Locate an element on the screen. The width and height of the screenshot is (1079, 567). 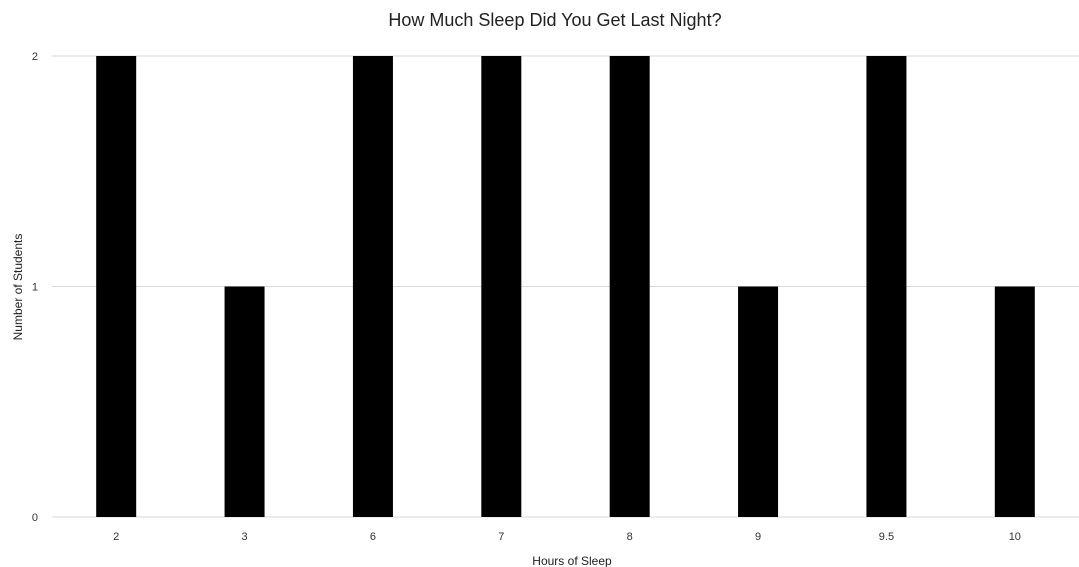
y-tick-label: 1 is located at coordinates (35, 288).